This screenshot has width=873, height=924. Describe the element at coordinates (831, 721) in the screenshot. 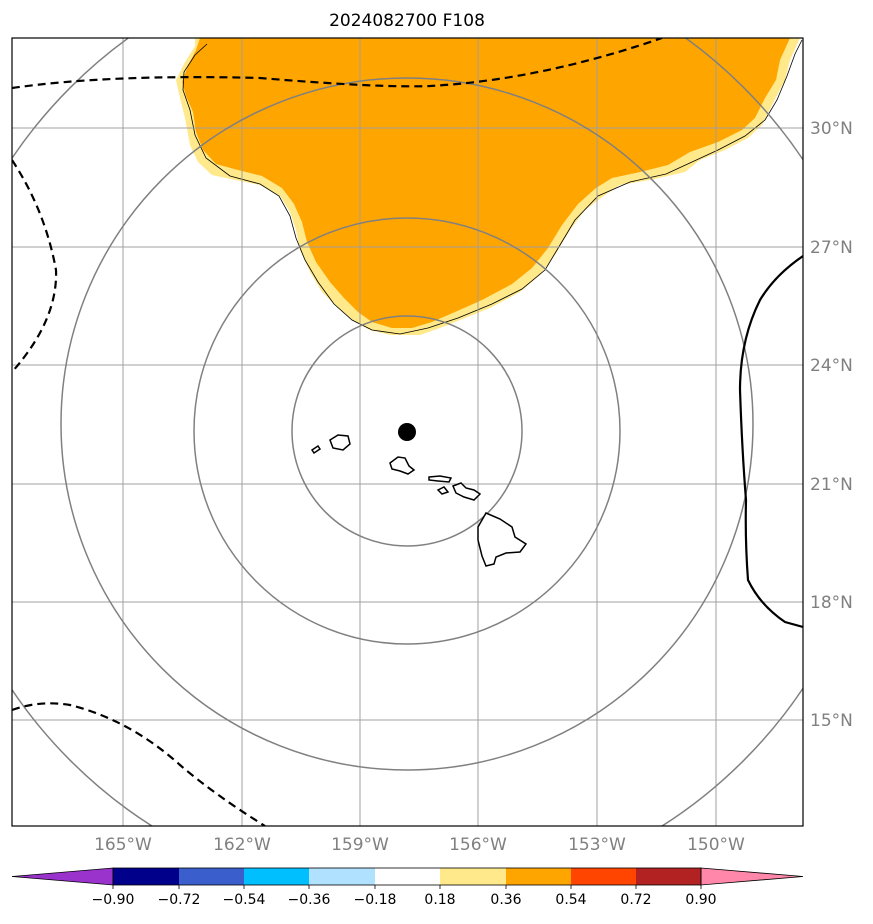

I see `lat-label: 15°N` at that location.